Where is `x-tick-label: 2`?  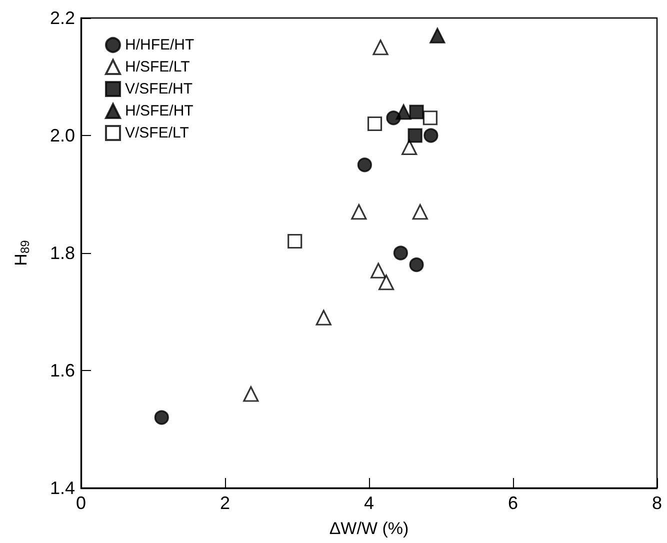 x-tick-label: 2 is located at coordinates (225, 503).